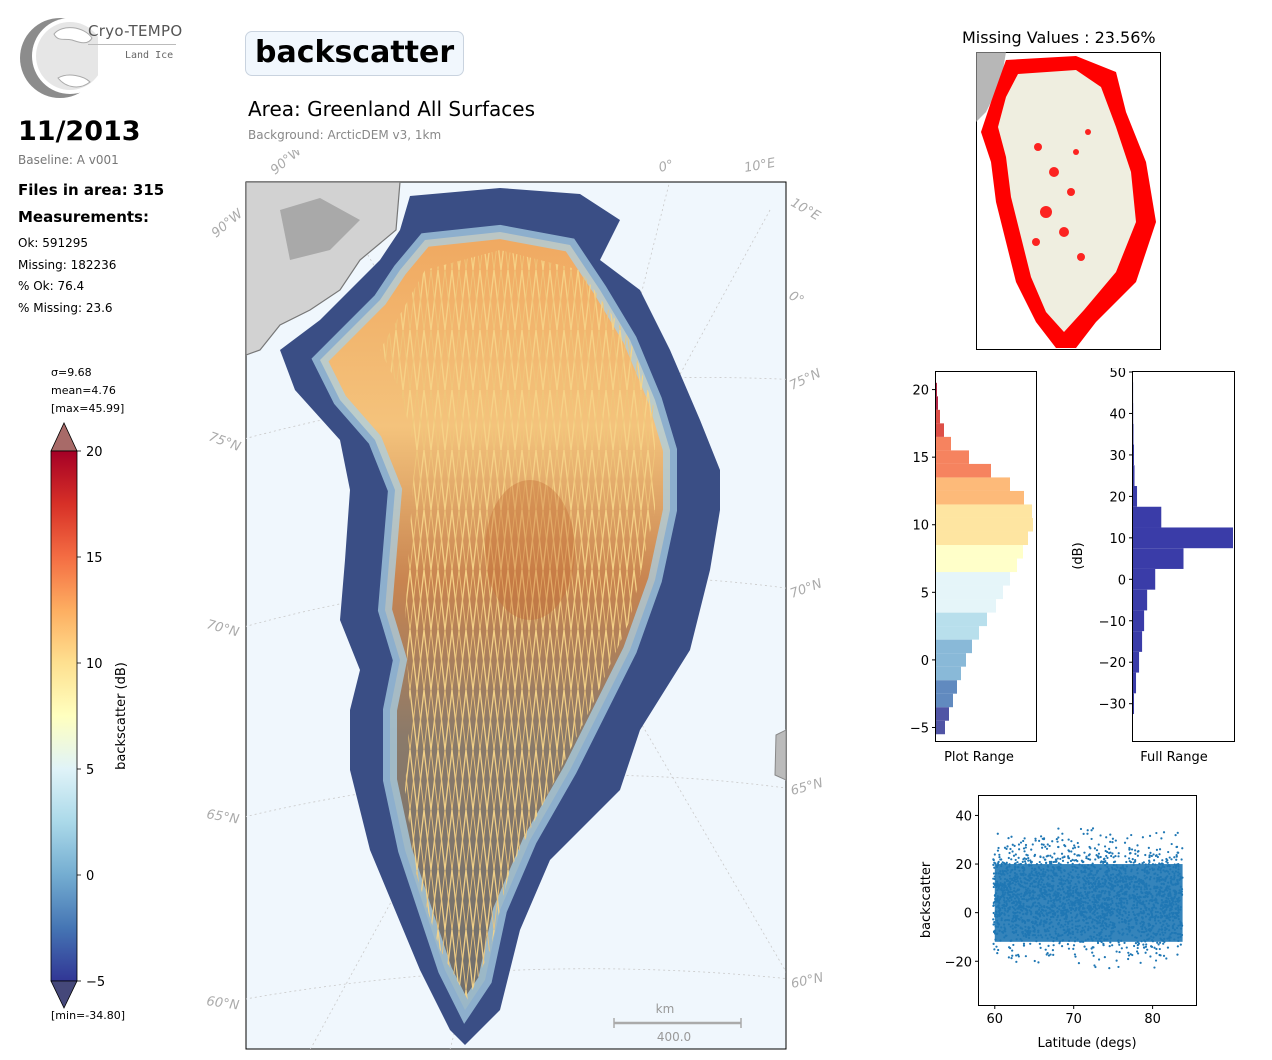 The image size is (1272, 1060). Describe the element at coordinates (228, 223) in the screenshot. I see `lon-label-90w-left: 90°W` at that location.